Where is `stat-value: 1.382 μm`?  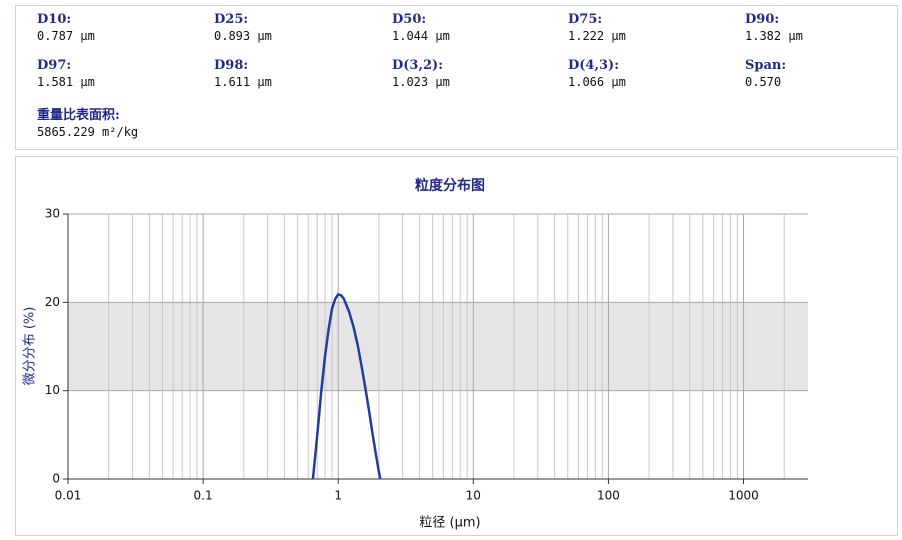 stat-value: 1.382 μm is located at coordinates (774, 36).